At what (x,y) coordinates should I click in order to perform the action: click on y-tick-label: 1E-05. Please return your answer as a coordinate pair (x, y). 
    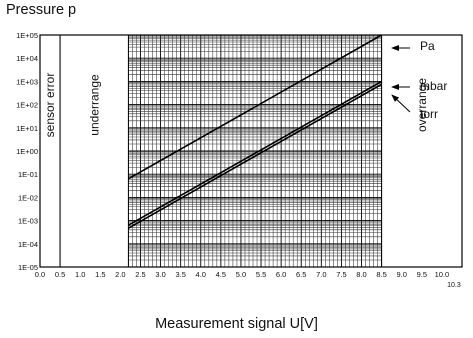
    Looking at the image, I should click on (28, 267).